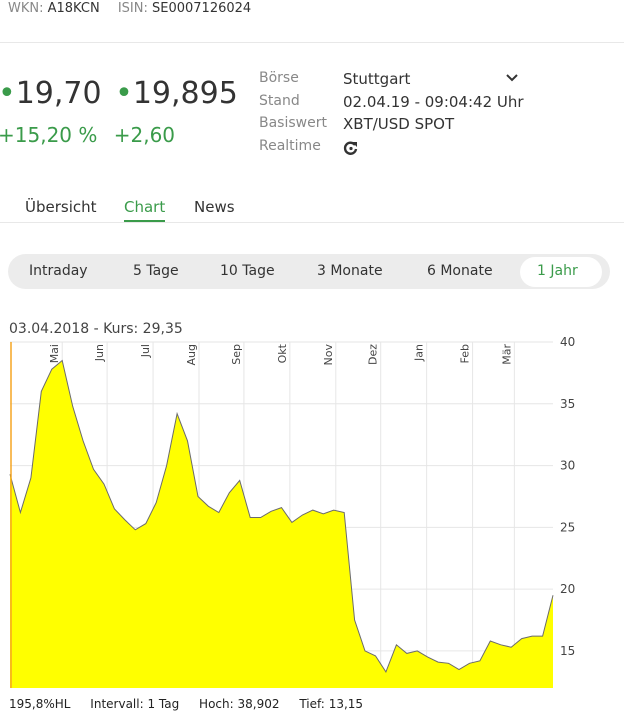 The width and height of the screenshot is (624, 719). What do you see at coordinates (54, 353) in the screenshot?
I see `x-tick-label: Mai` at bounding box center [54, 353].